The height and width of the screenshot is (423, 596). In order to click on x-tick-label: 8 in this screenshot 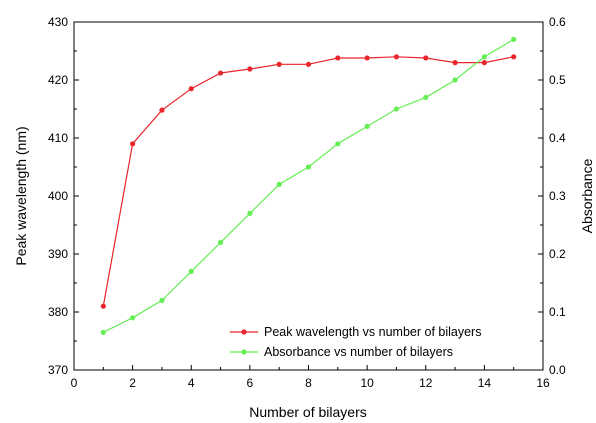, I will do `click(308, 383)`.